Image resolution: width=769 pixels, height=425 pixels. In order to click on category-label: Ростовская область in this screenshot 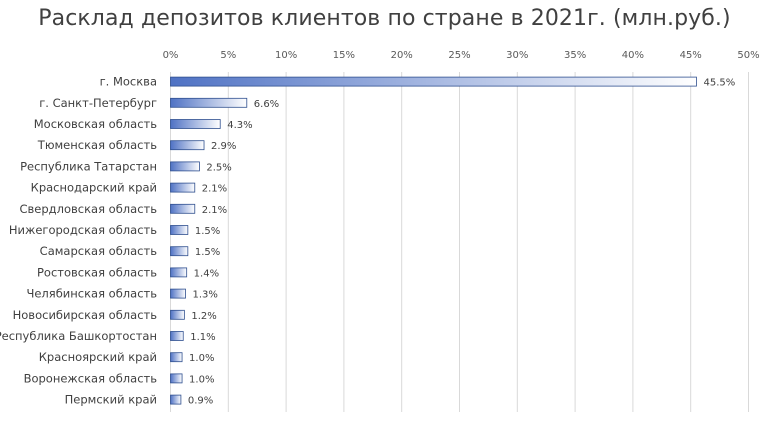, I will do `click(97, 272)`.